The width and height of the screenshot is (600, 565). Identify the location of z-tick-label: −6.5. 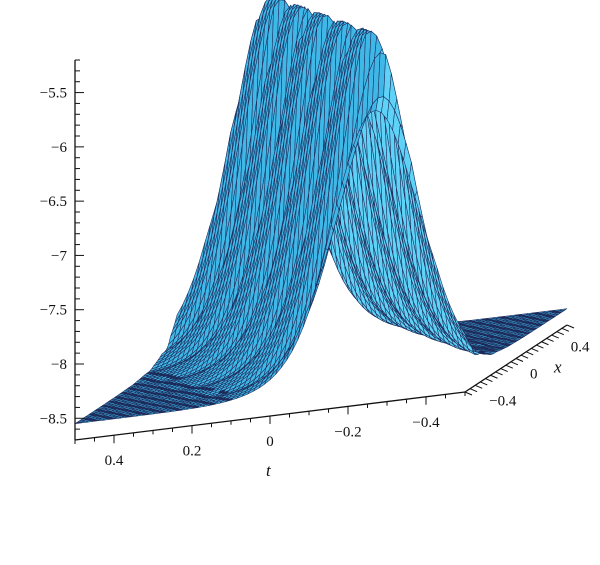
(53, 202).